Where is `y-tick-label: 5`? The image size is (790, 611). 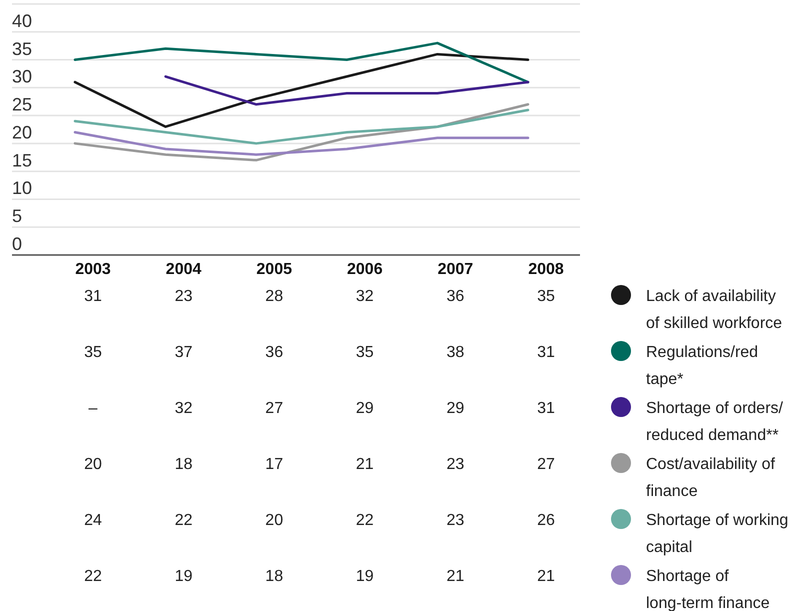 y-tick-label: 5 is located at coordinates (17, 216).